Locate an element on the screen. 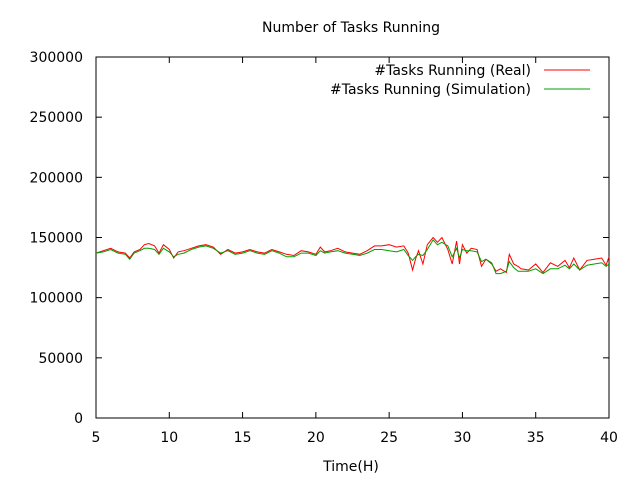  legend-label-simulation: #Tasks Running (Simulation) is located at coordinates (430, 90).